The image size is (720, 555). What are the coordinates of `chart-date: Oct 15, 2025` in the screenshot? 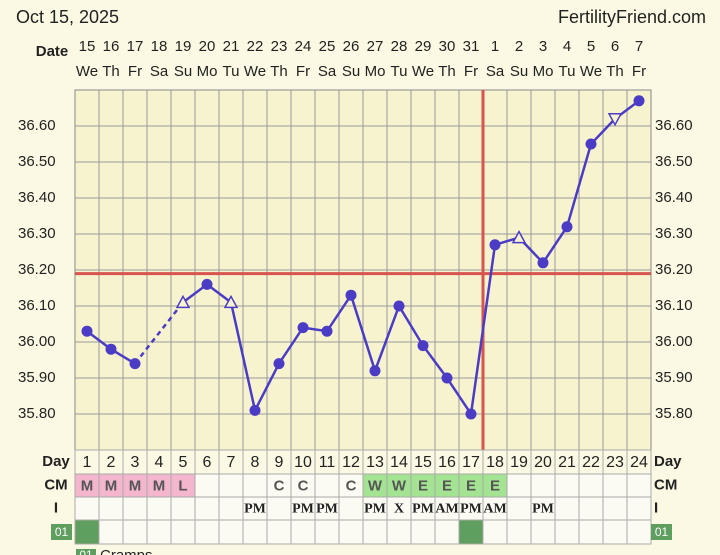 It's located at (67, 17).